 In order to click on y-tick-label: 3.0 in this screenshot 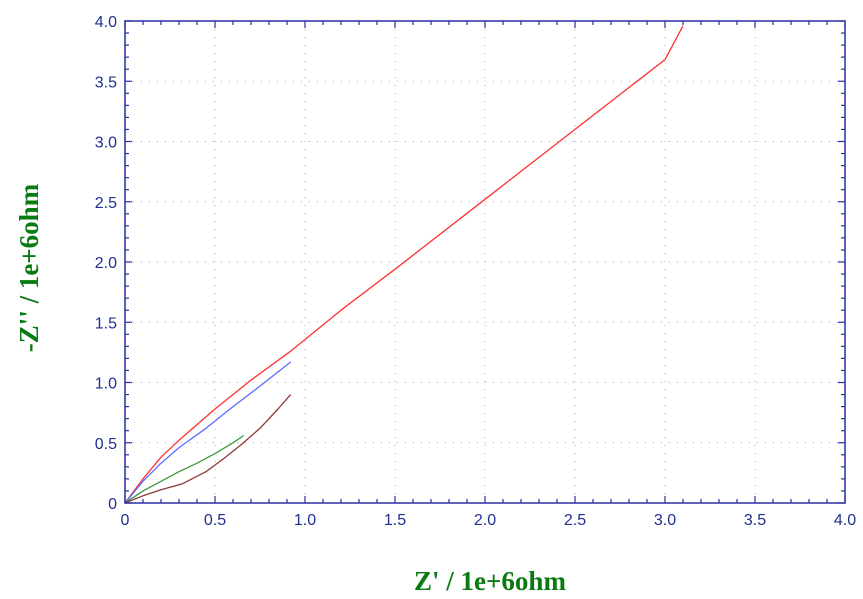, I will do `click(106, 143)`.